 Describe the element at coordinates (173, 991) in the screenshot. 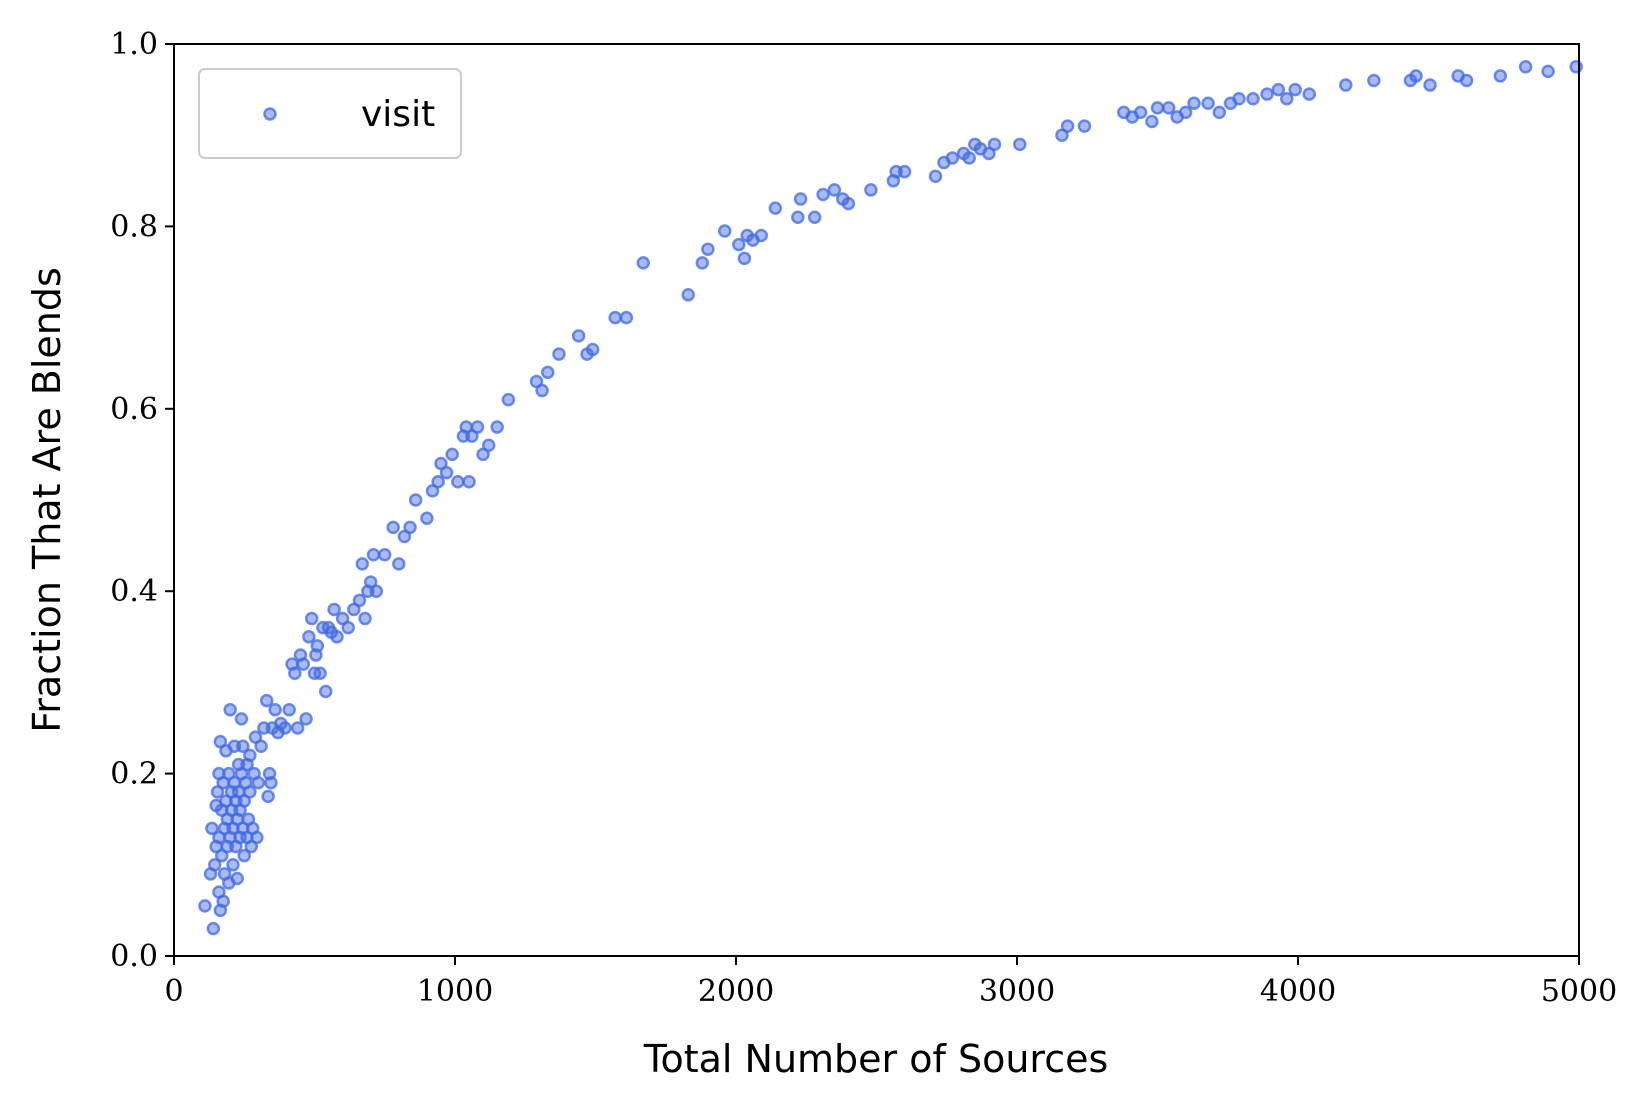

I see `x-tick-label: 0` at that location.